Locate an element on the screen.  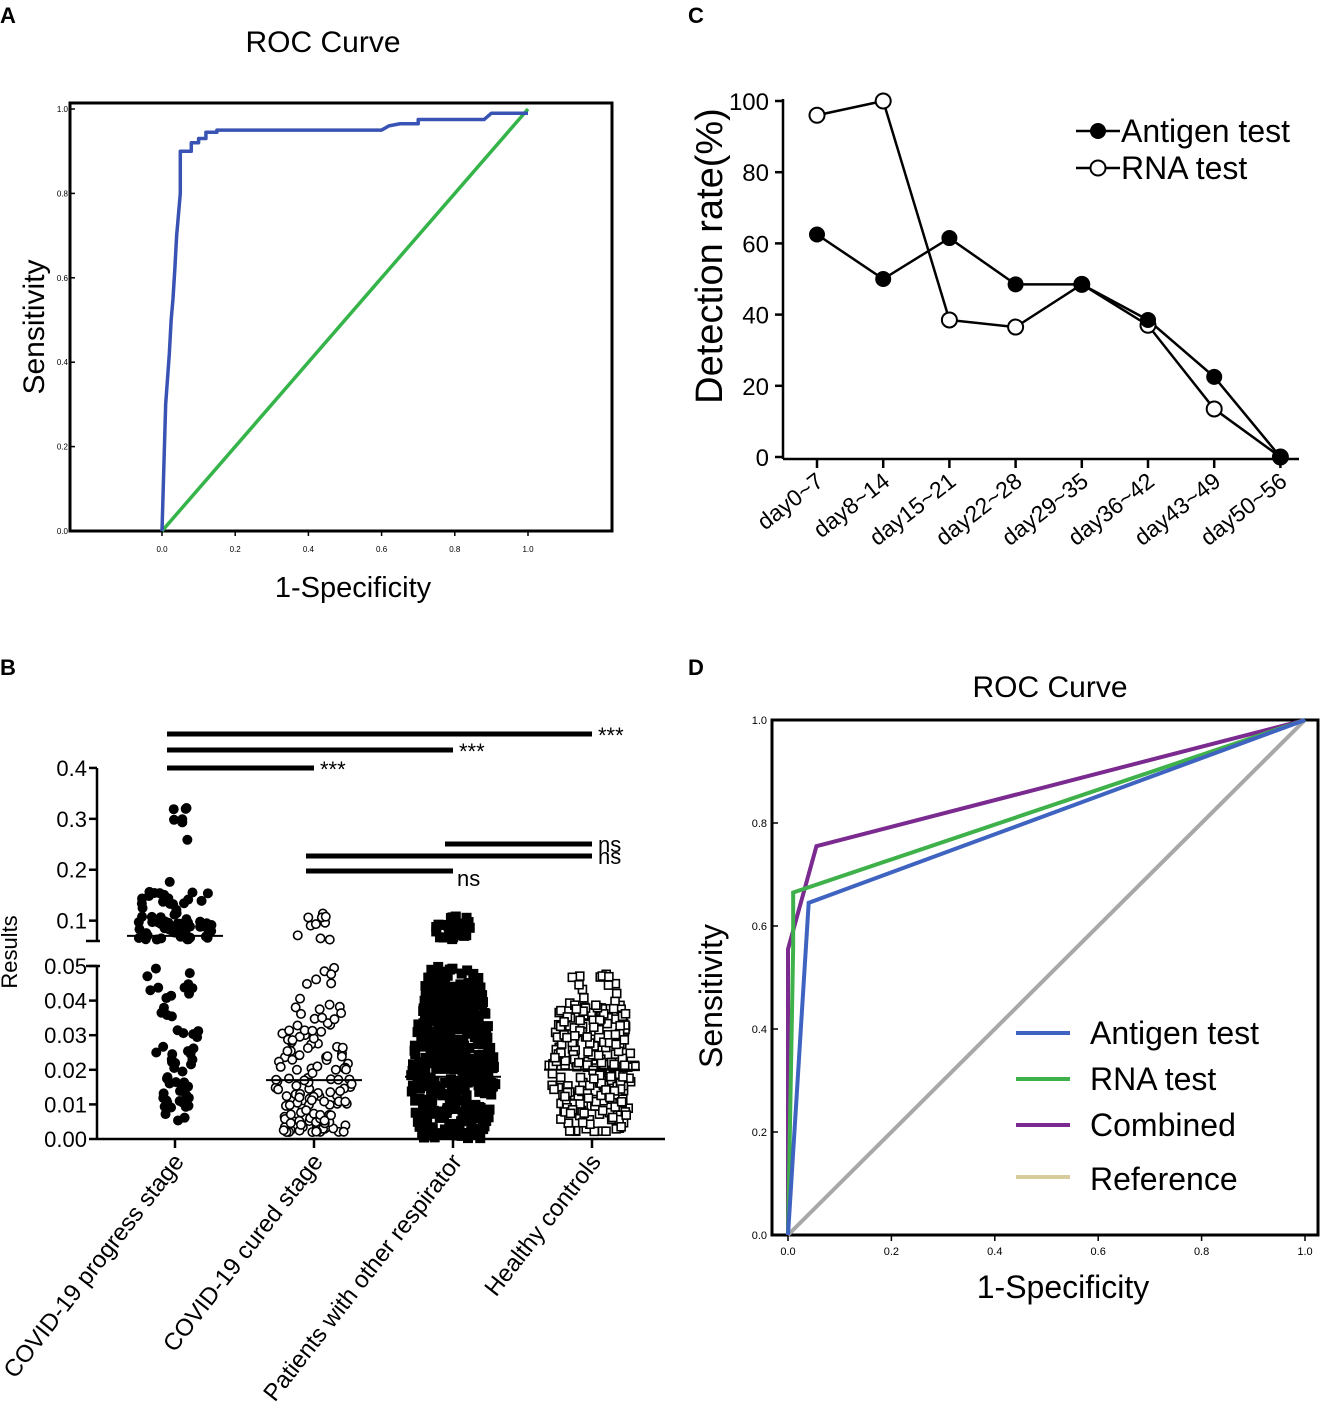
panel-a-x-tick-label: 0.0 is located at coordinates (162, 549).